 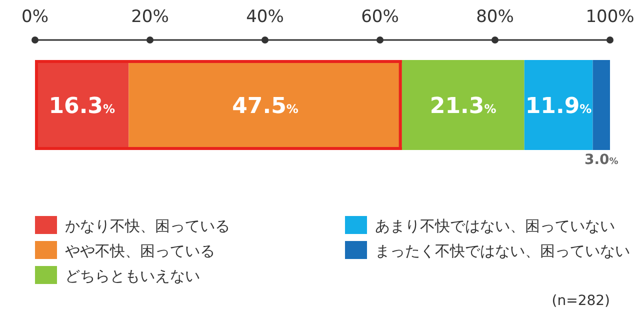 What do you see at coordinates (380, 17) in the screenshot?
I see `x-tick-label: 60%` at bounding box center [380, 17].